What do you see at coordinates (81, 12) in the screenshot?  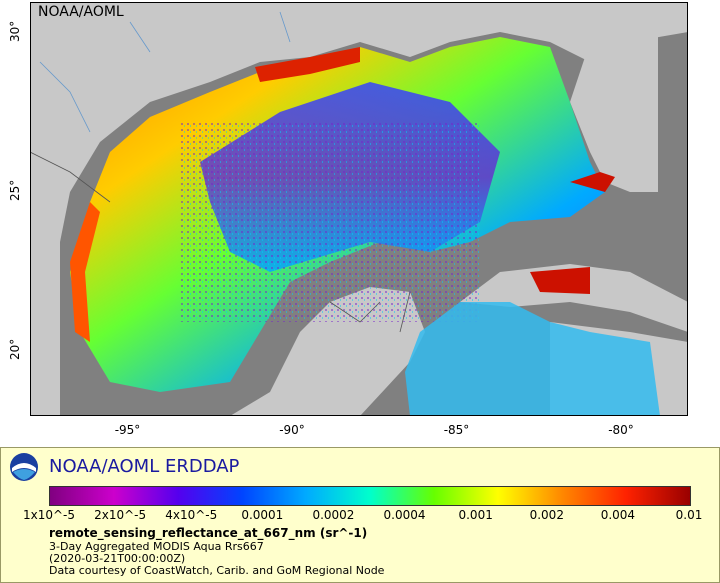 I see `map-label: NOAA/AOML` at bounding box center [81, 12].